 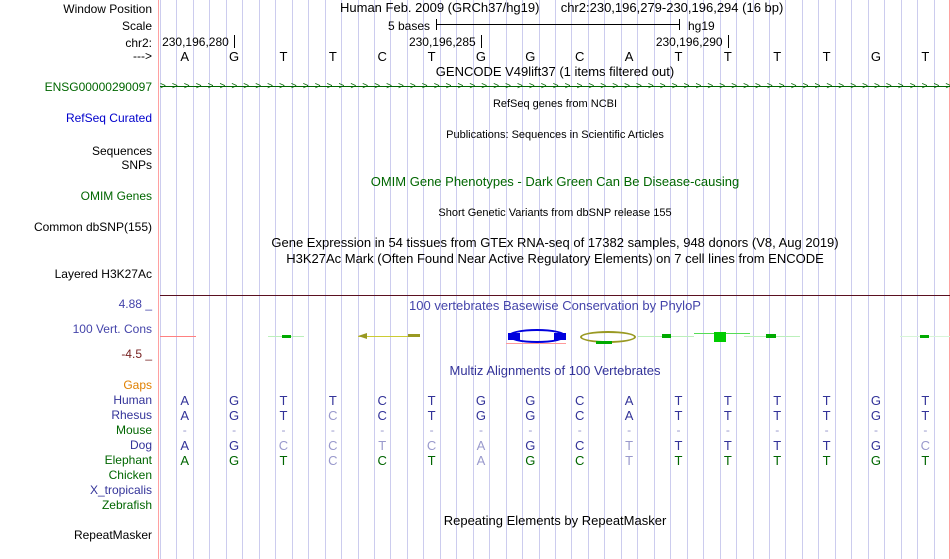 I want to click on label-conservation-min: -4.5 _, so click(x=136, y=354).